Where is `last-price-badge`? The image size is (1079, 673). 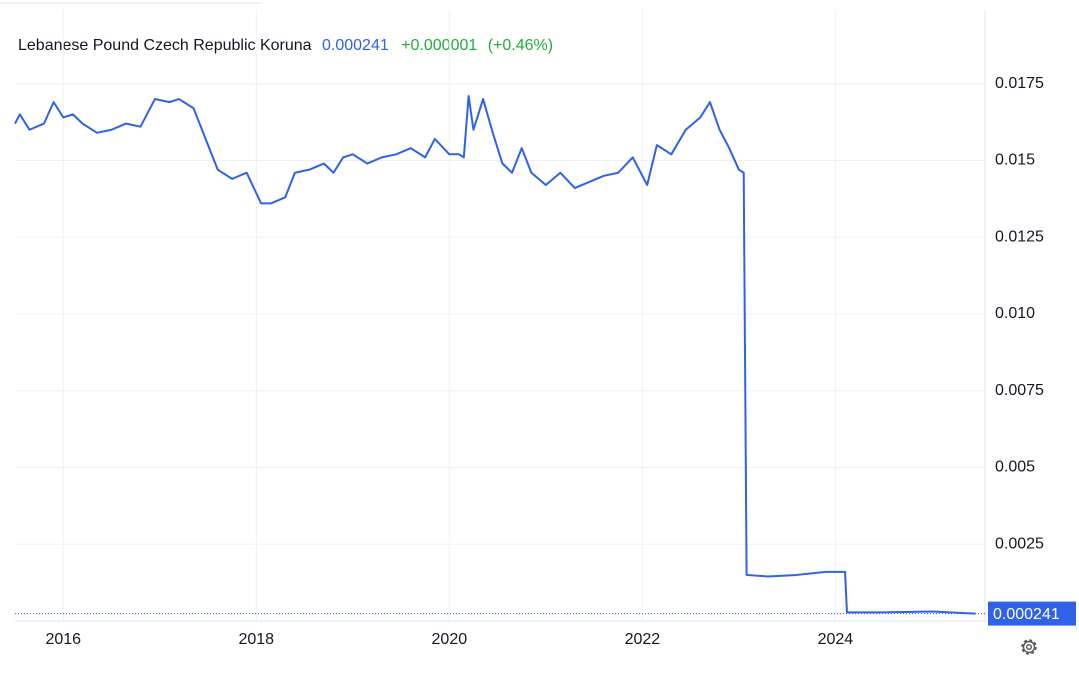 last-price-badge is located at coordinates (1032, 613).